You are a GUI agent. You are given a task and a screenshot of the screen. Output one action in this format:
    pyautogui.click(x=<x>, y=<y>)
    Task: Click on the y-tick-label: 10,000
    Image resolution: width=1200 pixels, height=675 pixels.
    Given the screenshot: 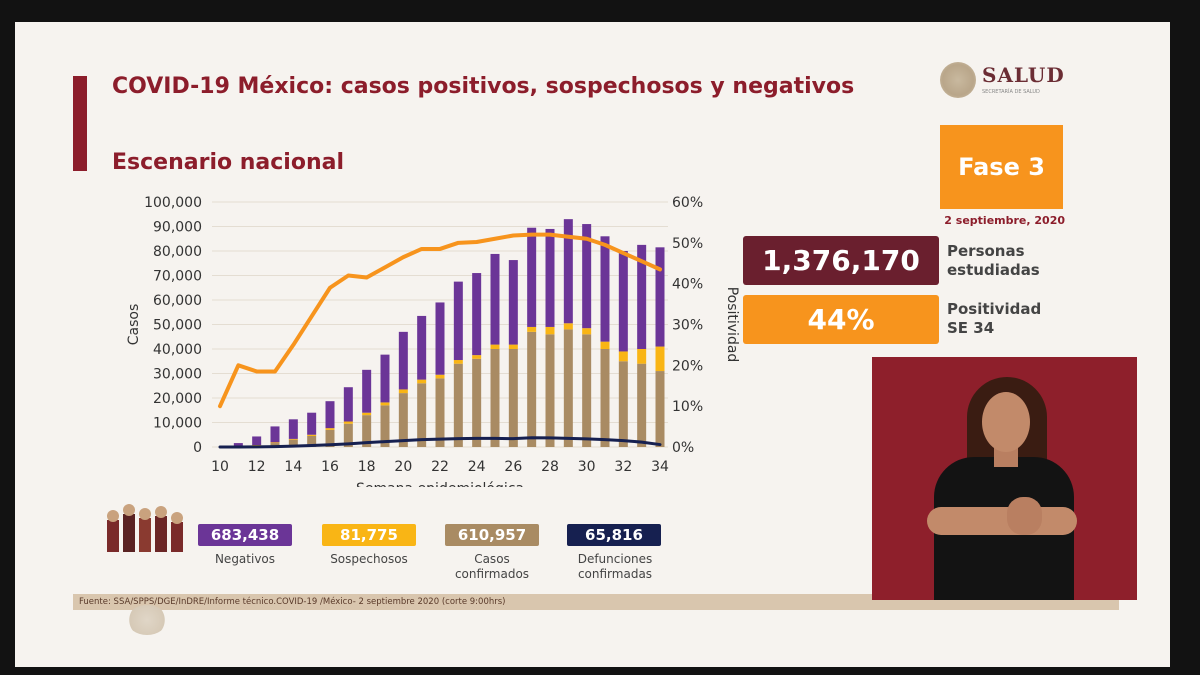 What is the action you would take?
    pyautogui.click(x=177, y=424)
    